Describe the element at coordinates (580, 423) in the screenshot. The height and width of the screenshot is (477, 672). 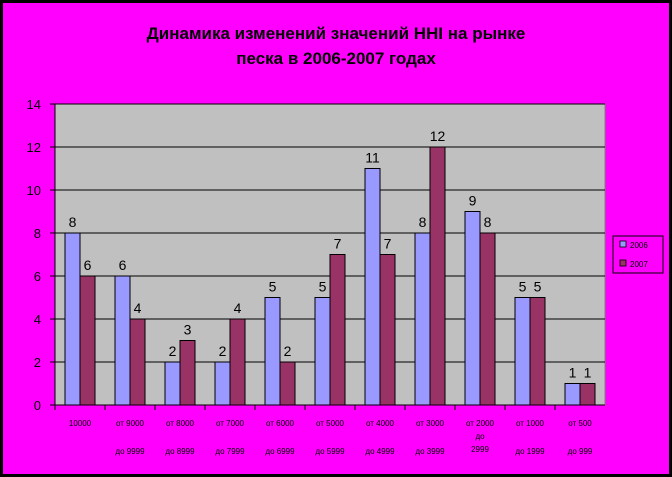
I see `x-tick-label: от 500` at that location.